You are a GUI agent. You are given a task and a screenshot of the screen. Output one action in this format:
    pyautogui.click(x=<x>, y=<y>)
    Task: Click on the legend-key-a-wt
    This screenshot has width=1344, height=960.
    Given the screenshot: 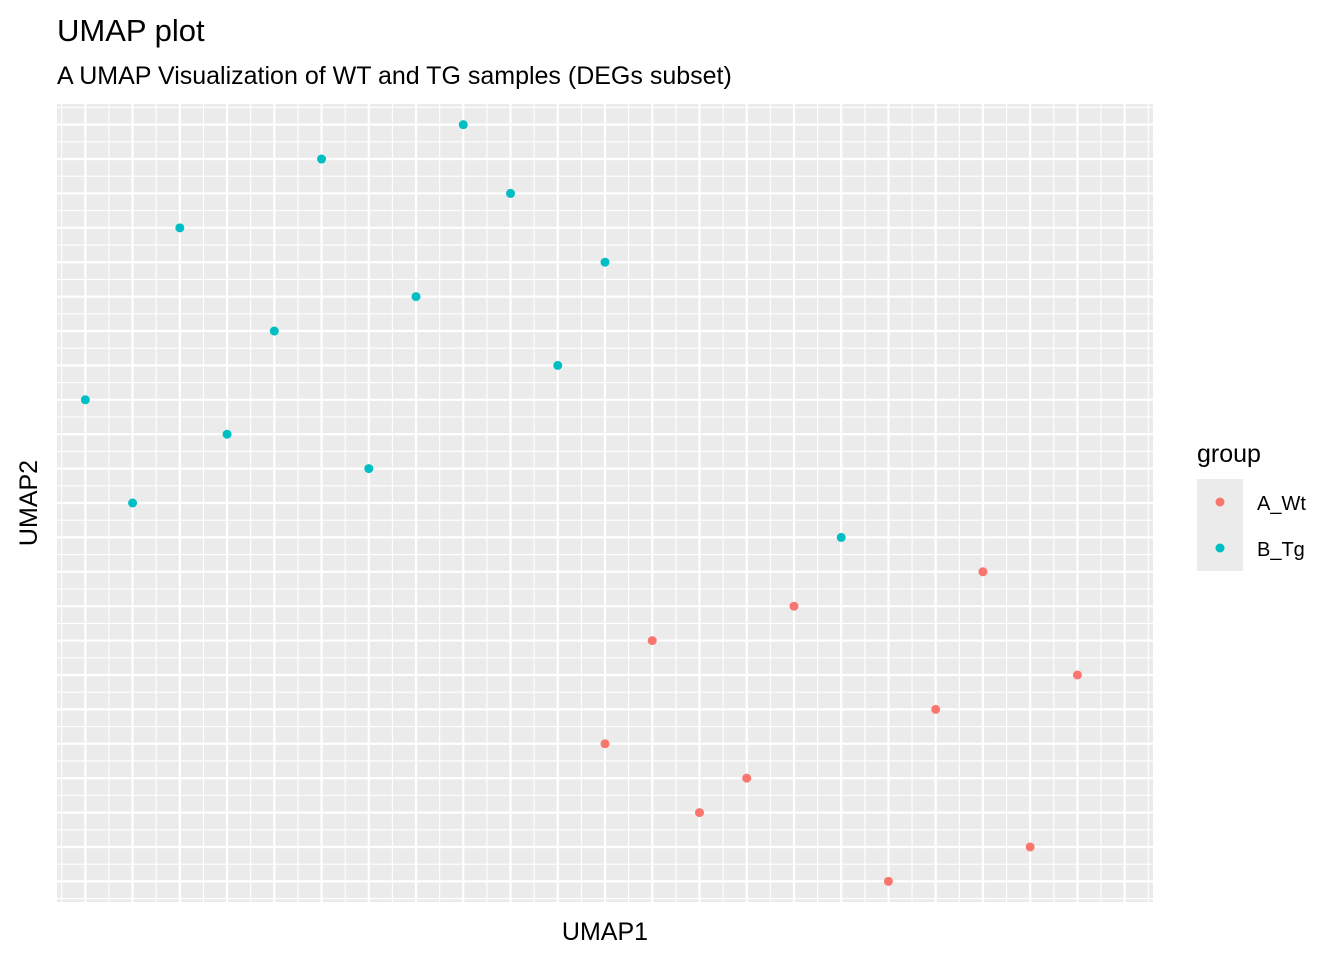 What is the action you would take?
    pyautogui.click(x=1220, y=502)
    